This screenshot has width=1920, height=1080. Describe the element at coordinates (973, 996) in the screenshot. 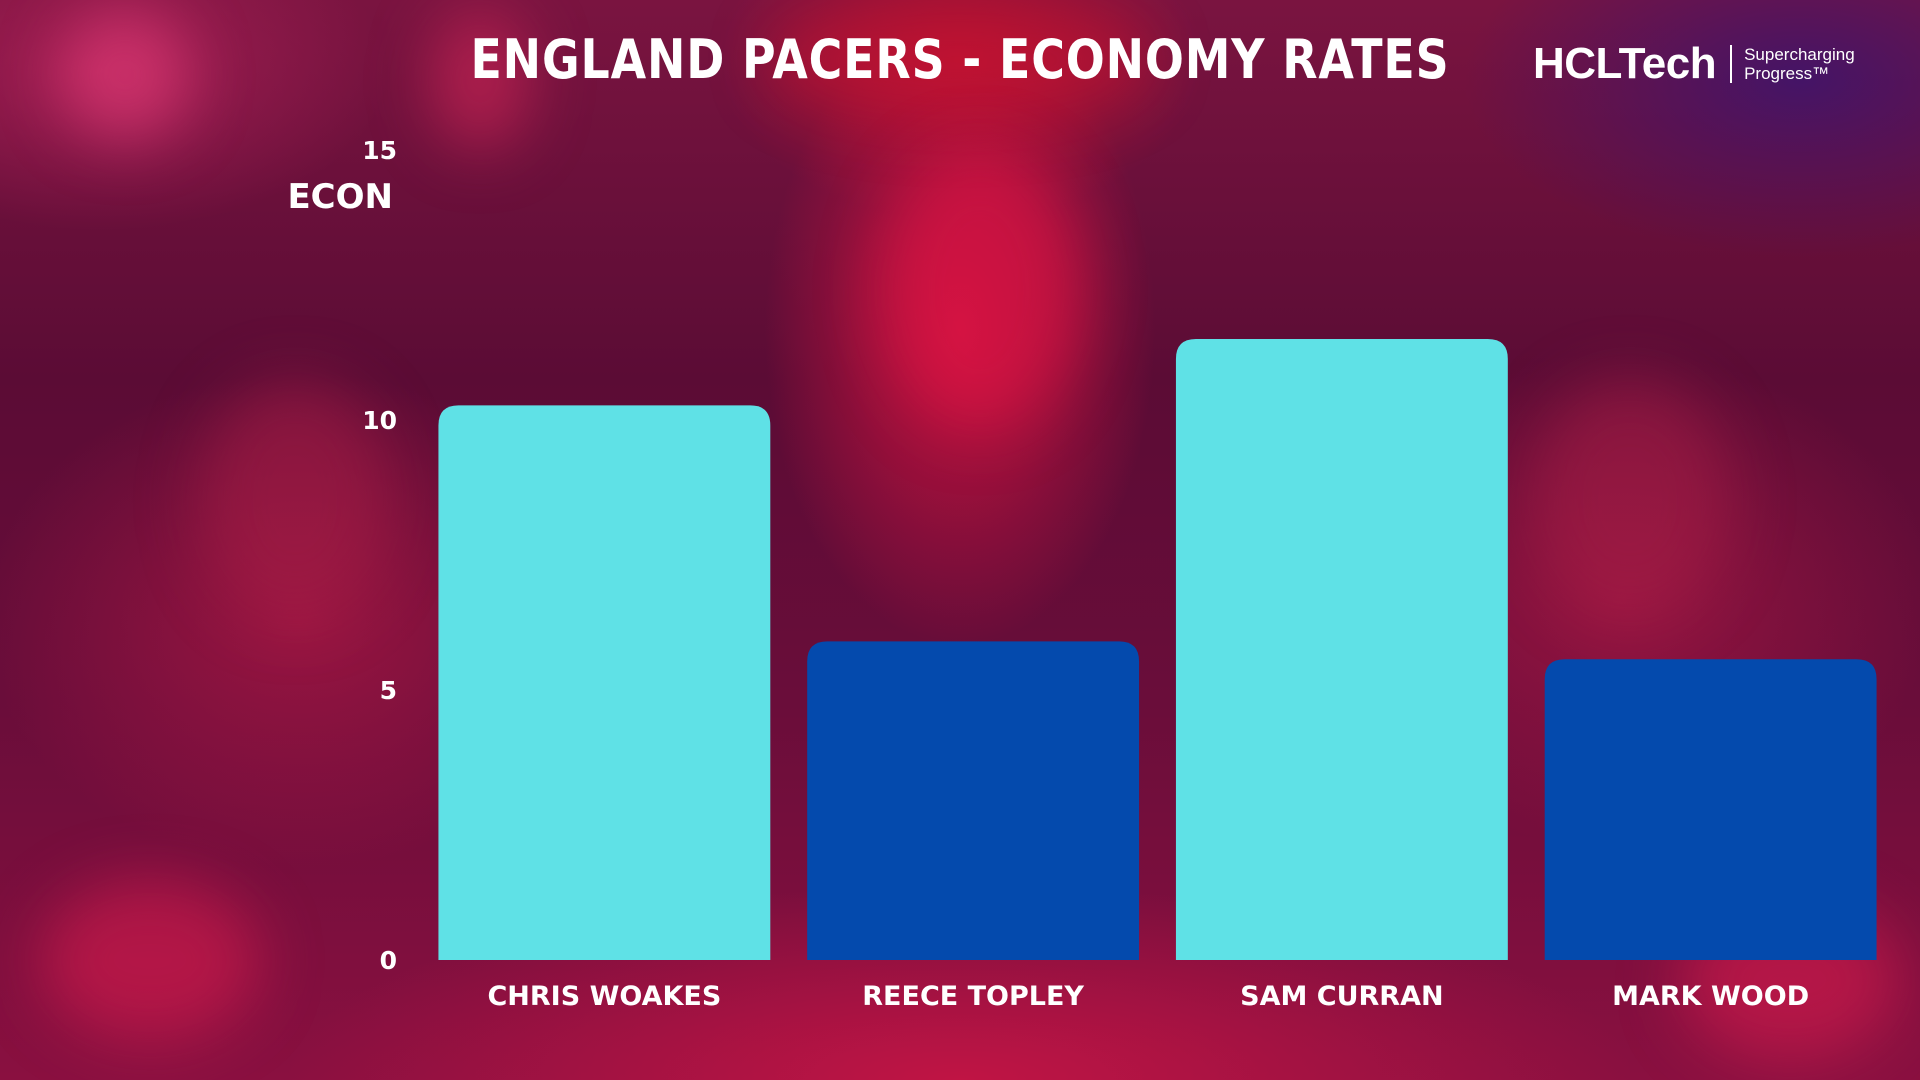

I see `x-category-label: REECE TOPLEY` at that location.